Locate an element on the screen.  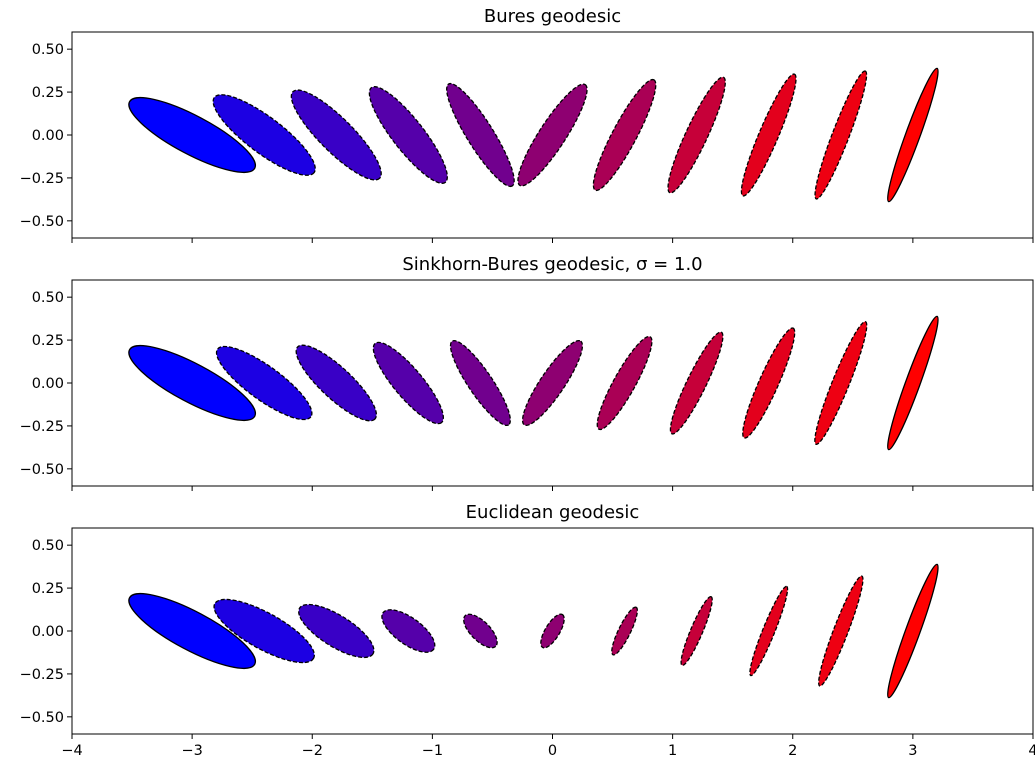
x-tick-label: −2 is located at coordinates (312, 751).